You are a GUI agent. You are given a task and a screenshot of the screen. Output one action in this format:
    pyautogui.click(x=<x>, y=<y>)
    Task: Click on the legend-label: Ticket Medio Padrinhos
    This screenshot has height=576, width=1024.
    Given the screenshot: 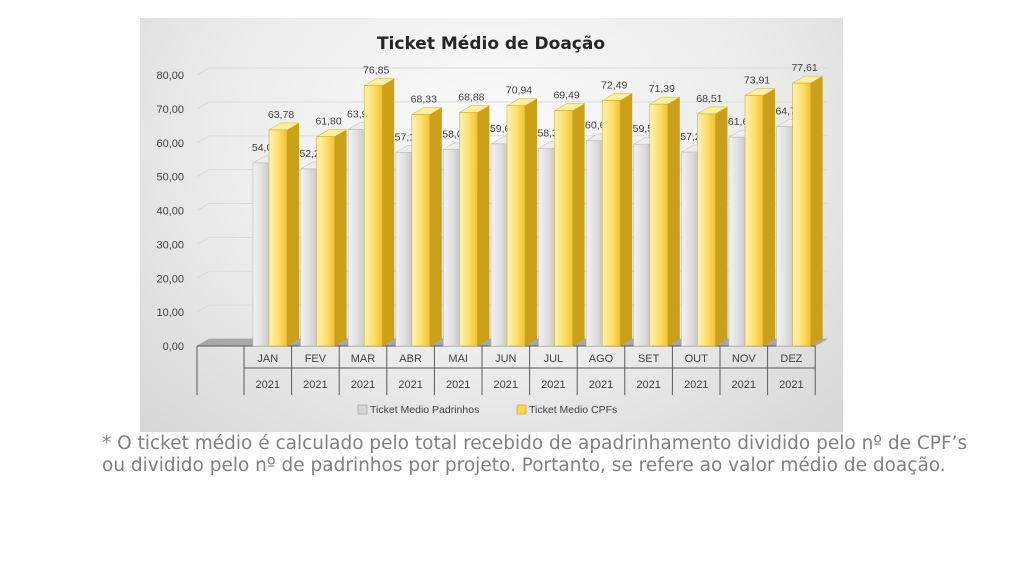 What is the action you would take?
    pyautogui.click(x=424, y=410)
    